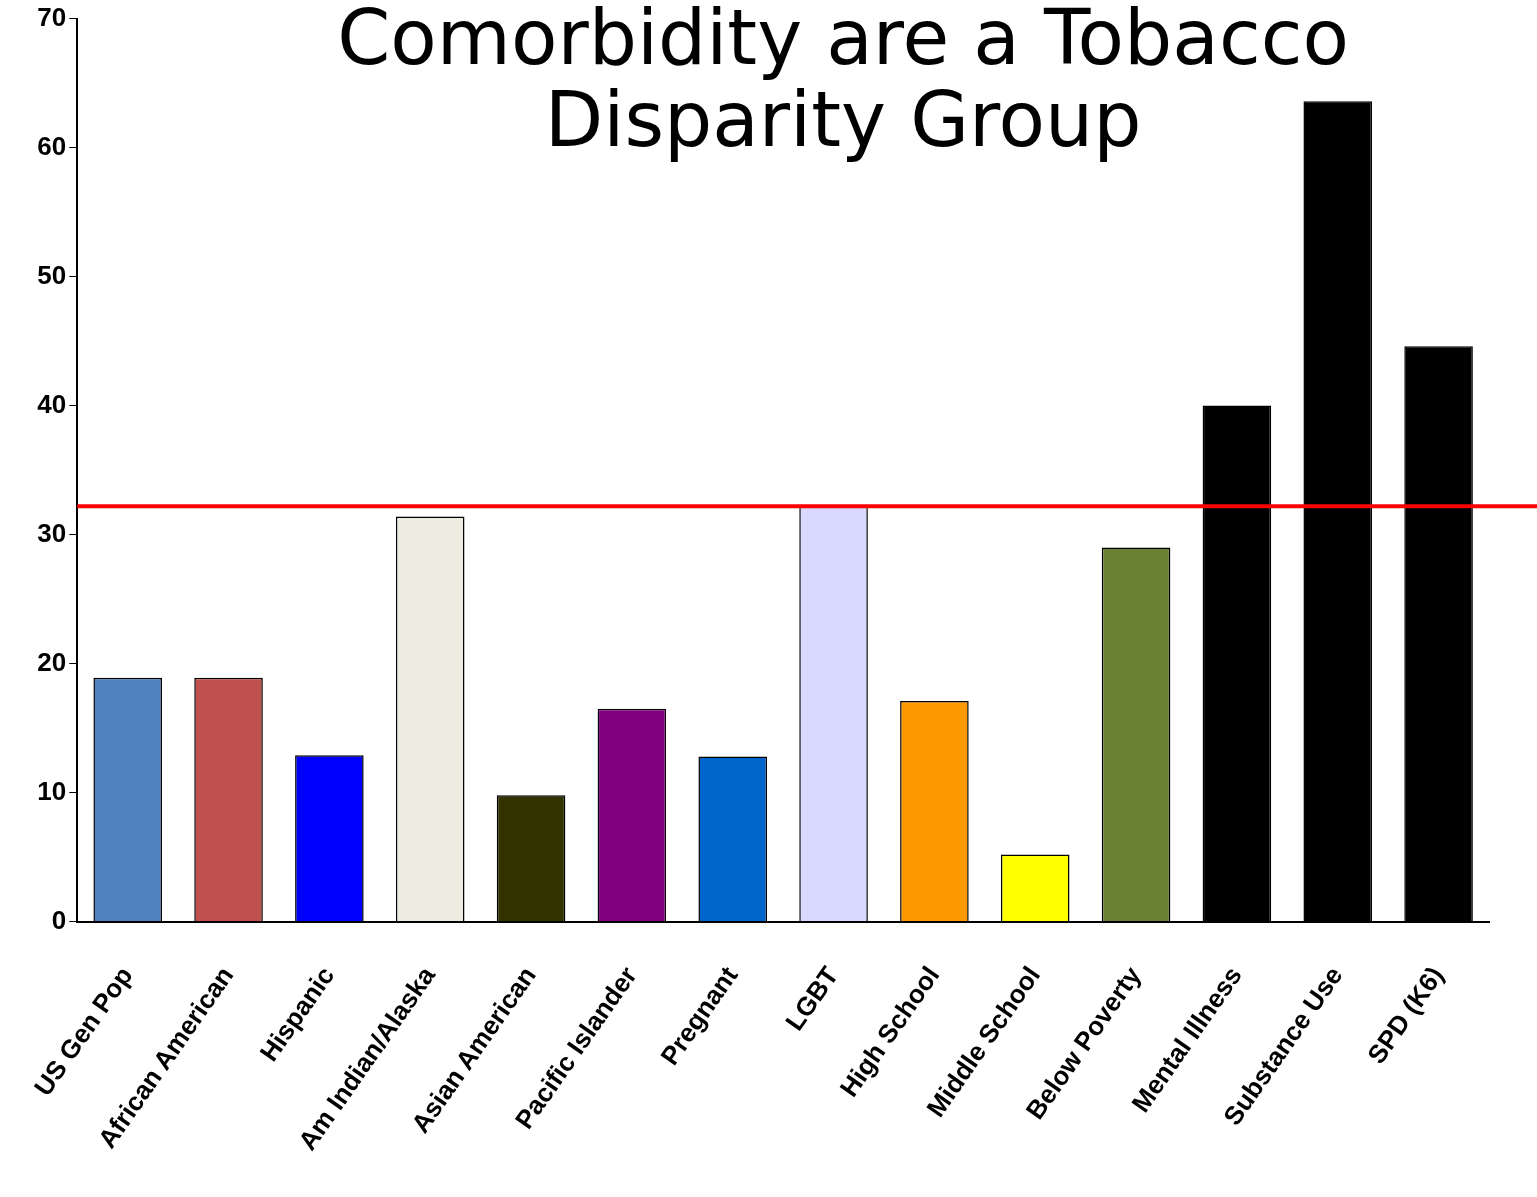  I want to click on y-tick-label: 30, so click(52, 532).